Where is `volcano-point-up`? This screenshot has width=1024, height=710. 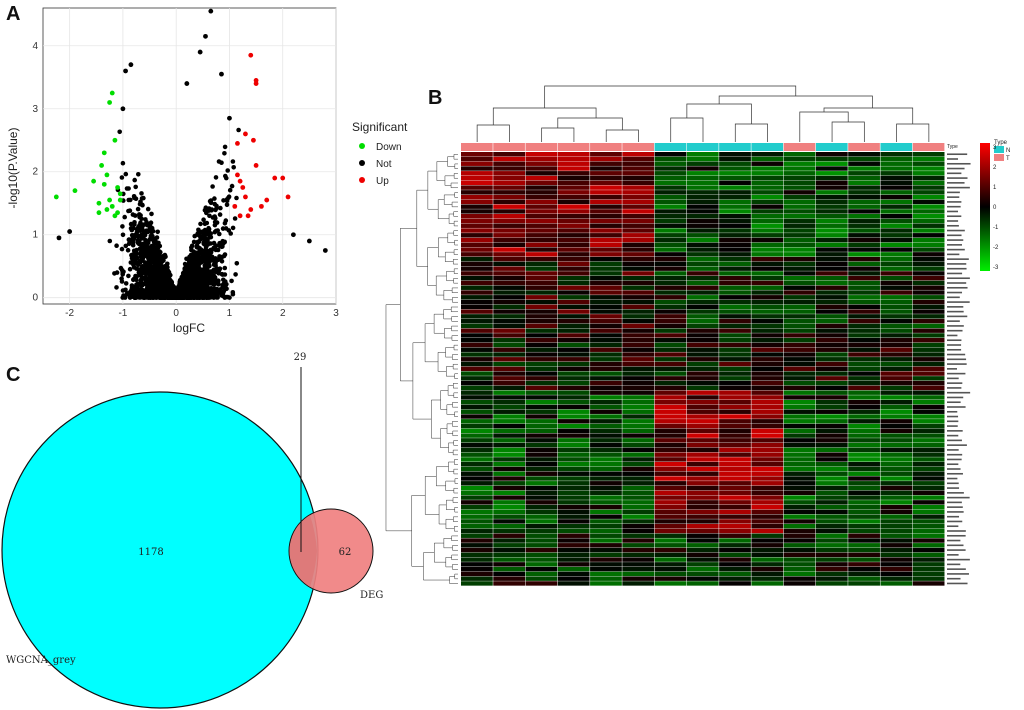 volcano-point-up is located at coordinates (245, 197).